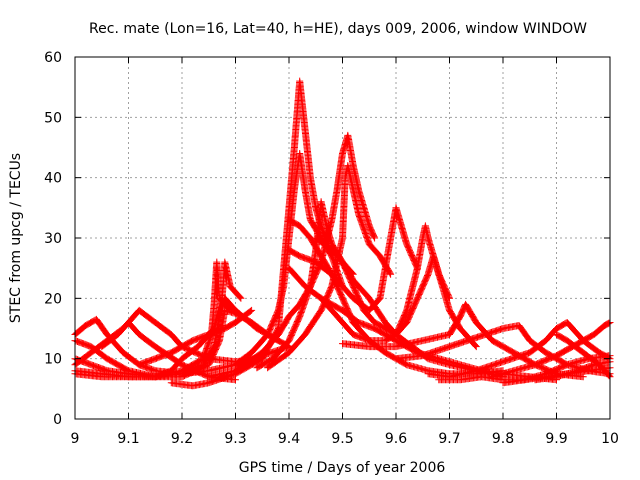  What do you see at coordinates (53, 360) in the screenshot?
I see `y-tick-label: 10` at bounding box center [53, 360].